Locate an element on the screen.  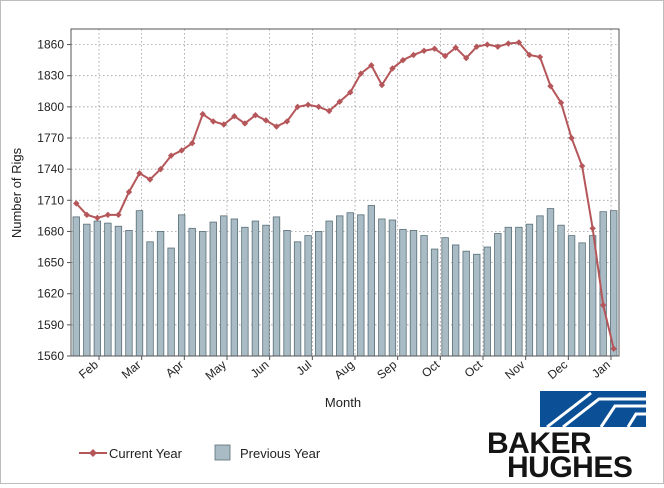
y-axis-title: Number of Rigs is located at coordinates (16, 192).